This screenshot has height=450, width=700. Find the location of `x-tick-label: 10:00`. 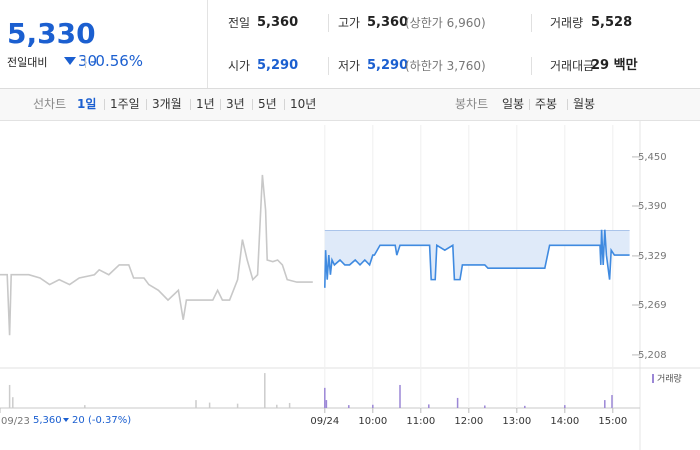

x-tick-label: 10:00 is located at coordinates (372, 421).